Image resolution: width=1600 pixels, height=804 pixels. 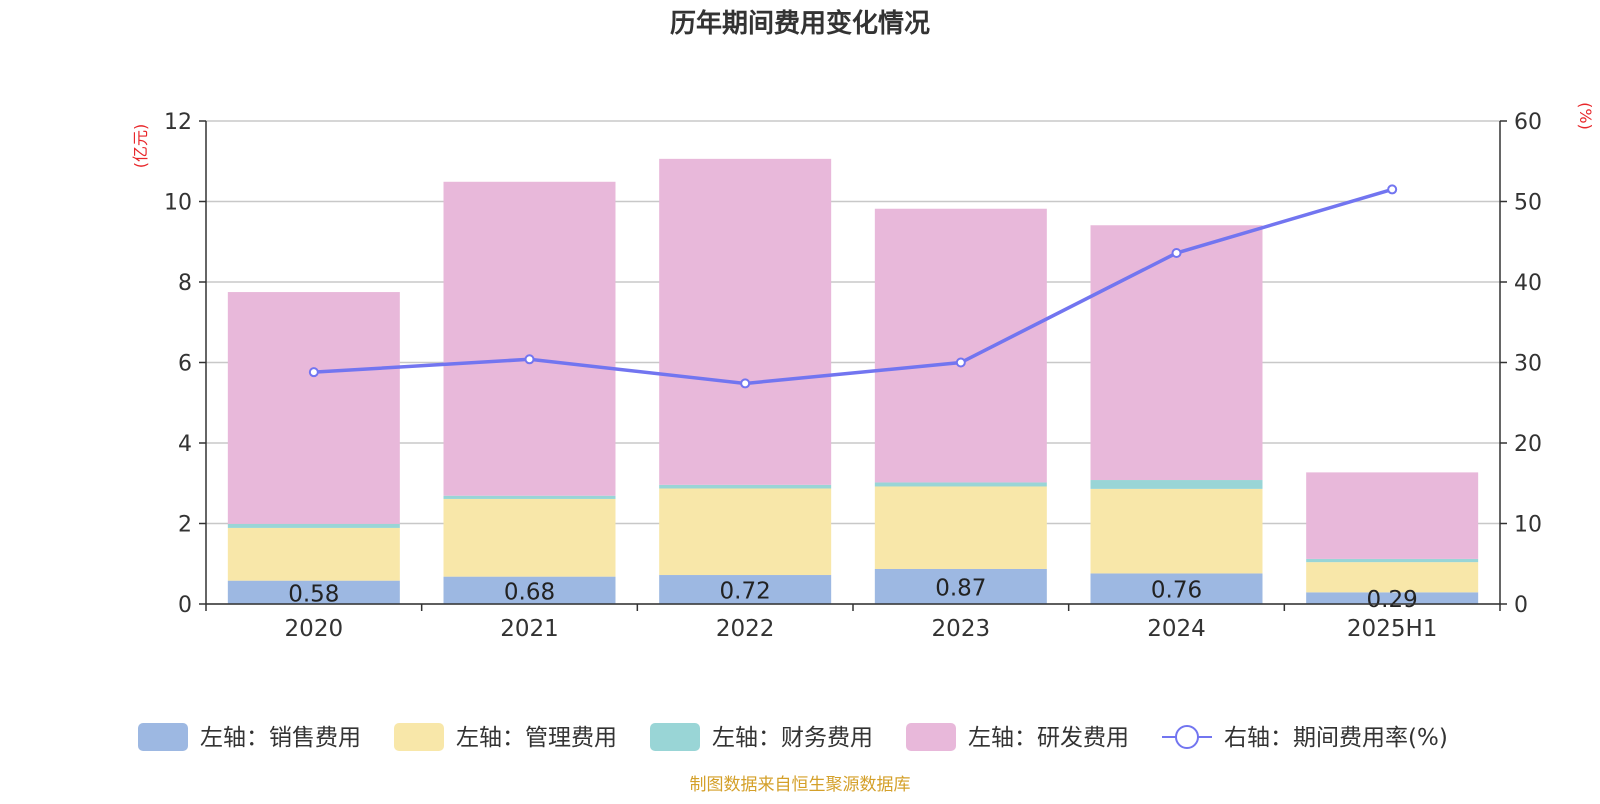 I want to click on x-tick-label: 2024, so click(x=1176, y=629).